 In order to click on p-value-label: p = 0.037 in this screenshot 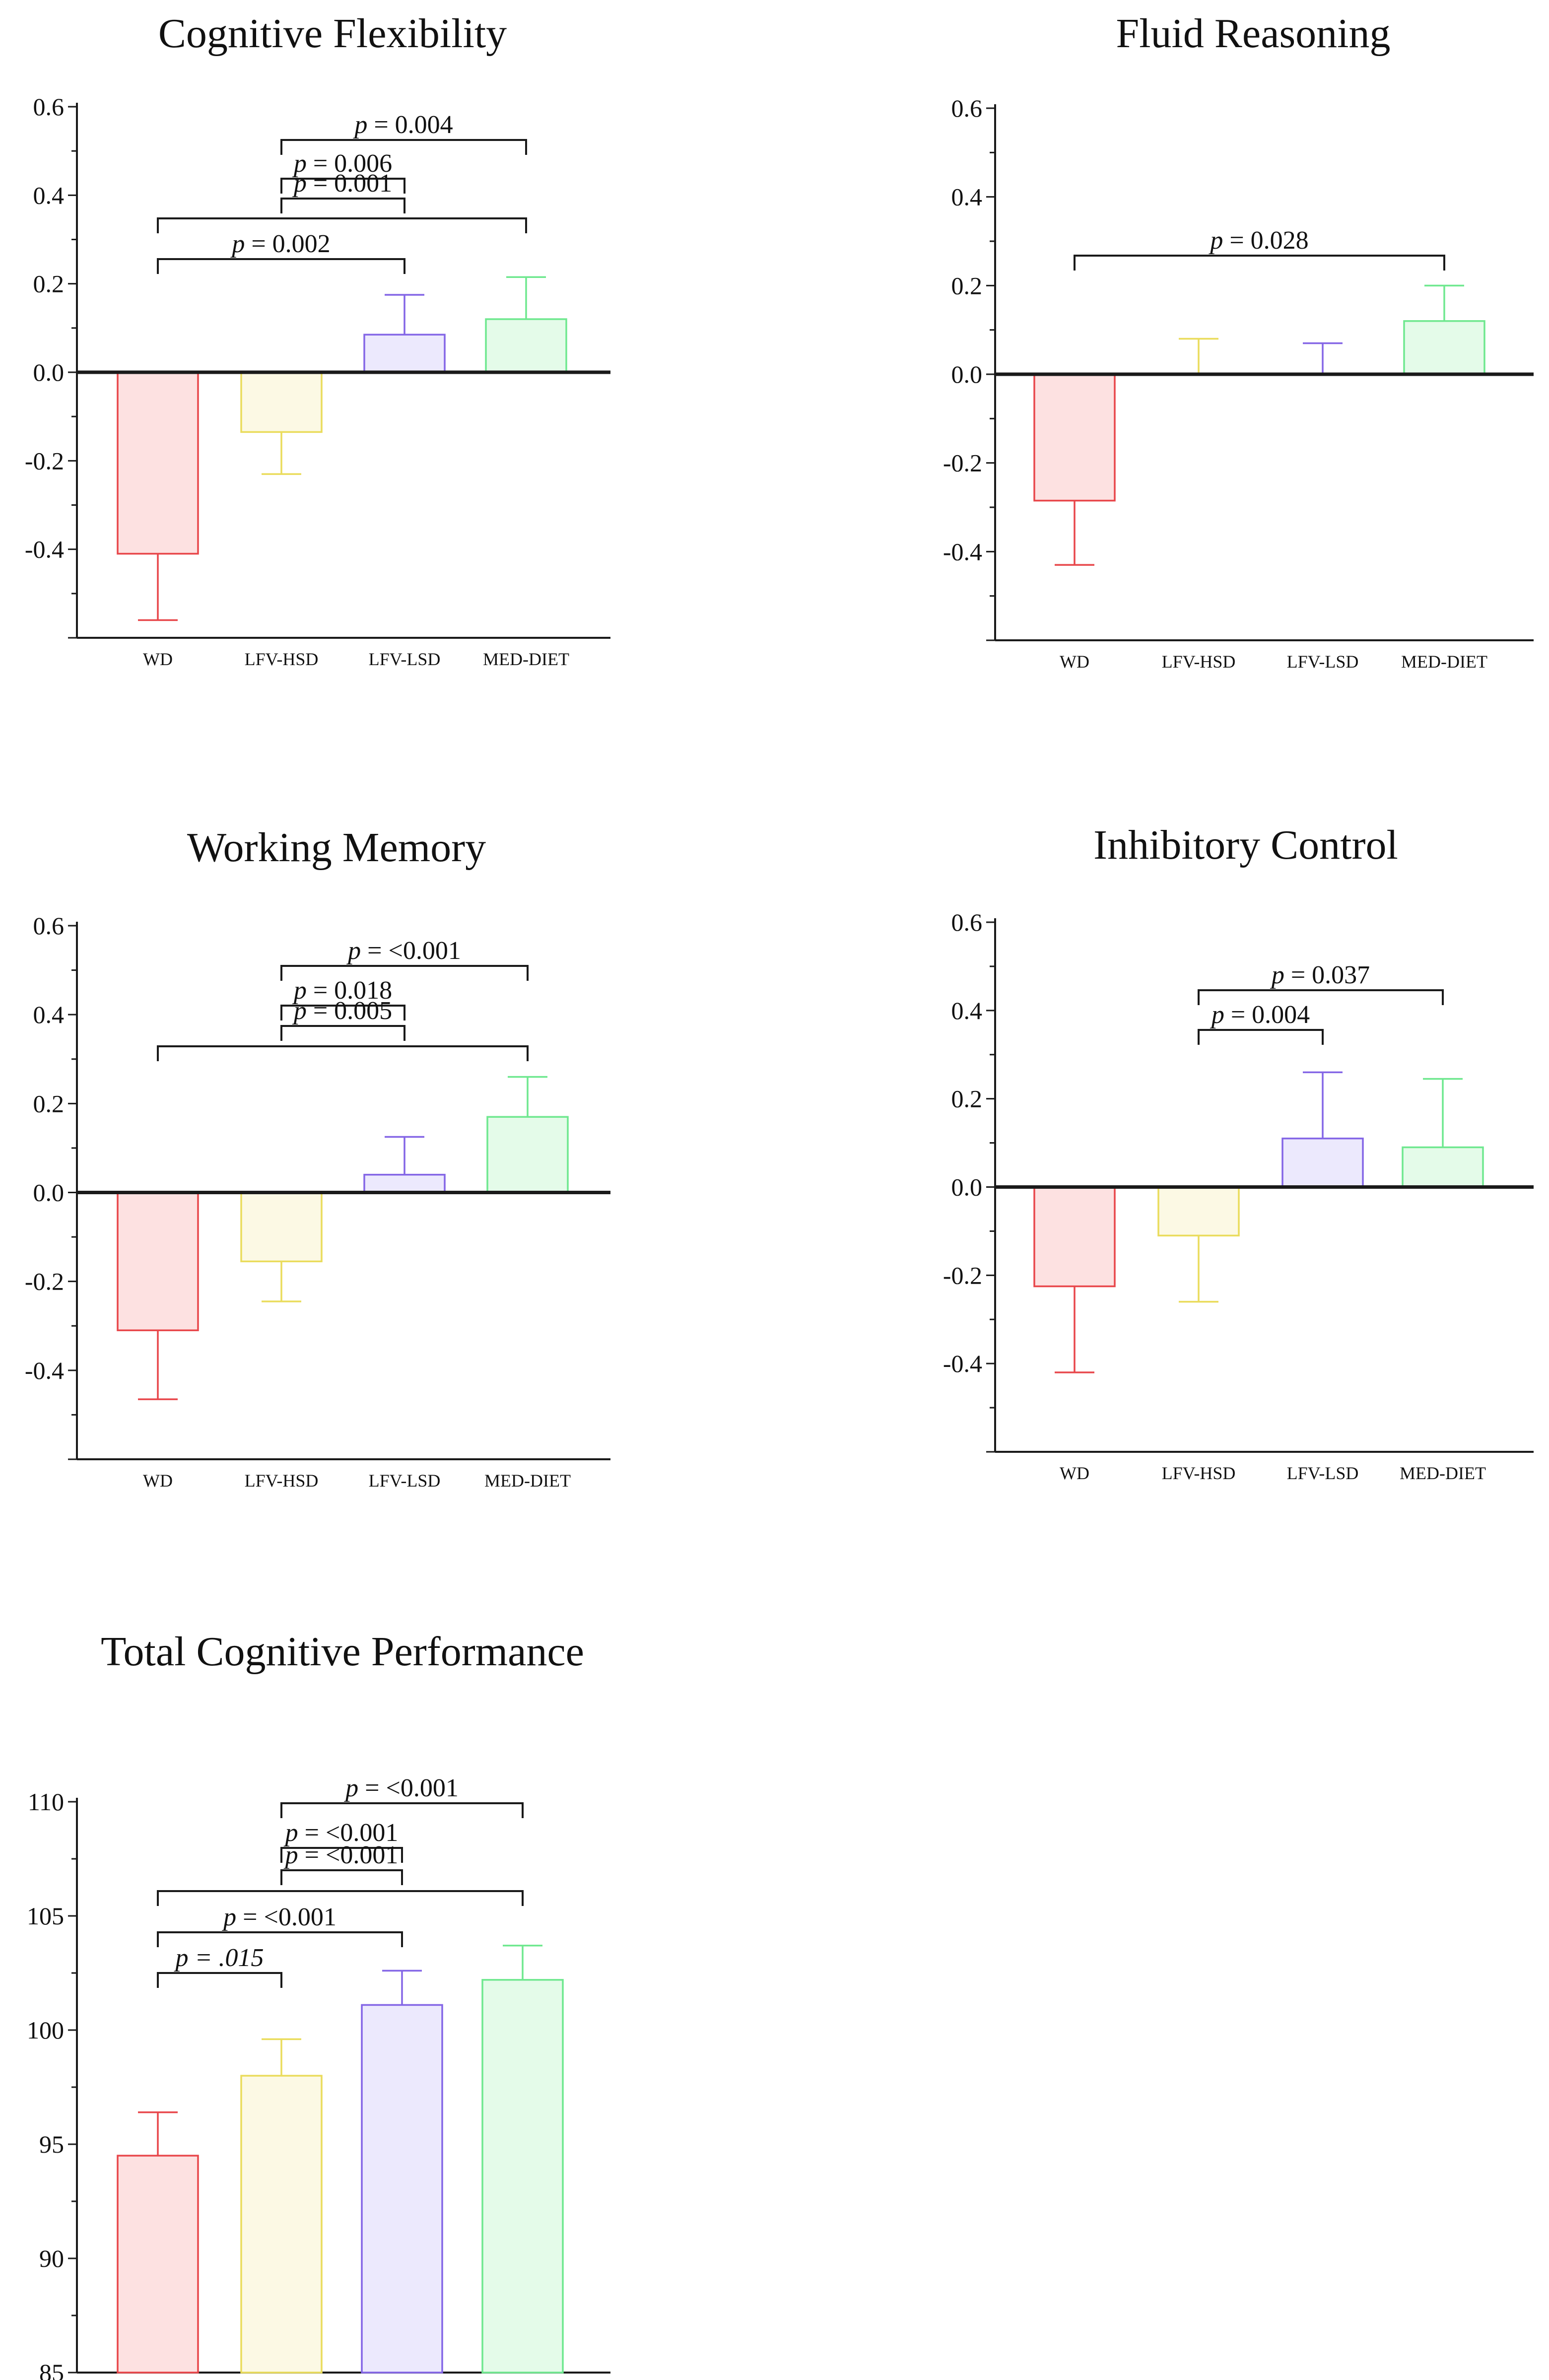, I will do `click(1320, 975)`.